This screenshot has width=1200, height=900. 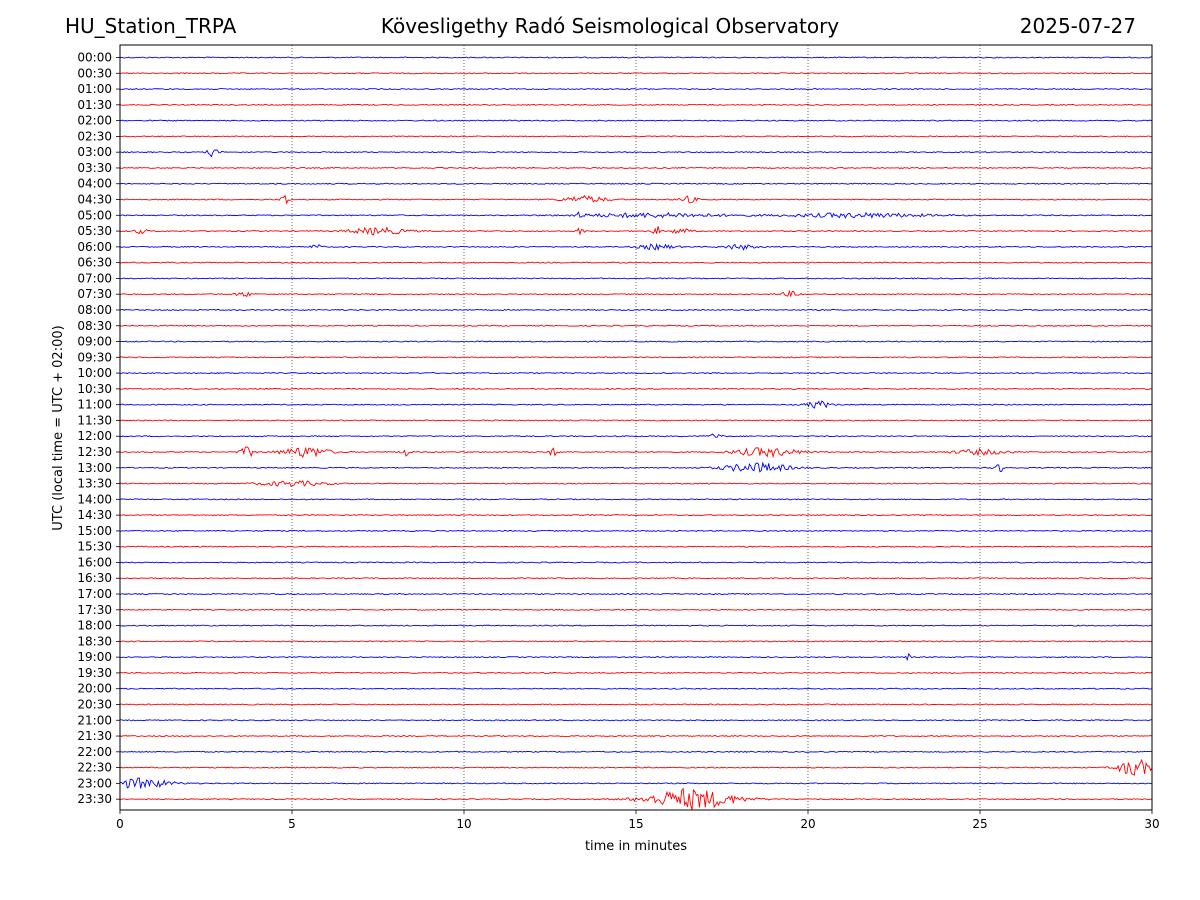 I want to click on chart-date: 2025-07-27, so click(x=1077, y=26).